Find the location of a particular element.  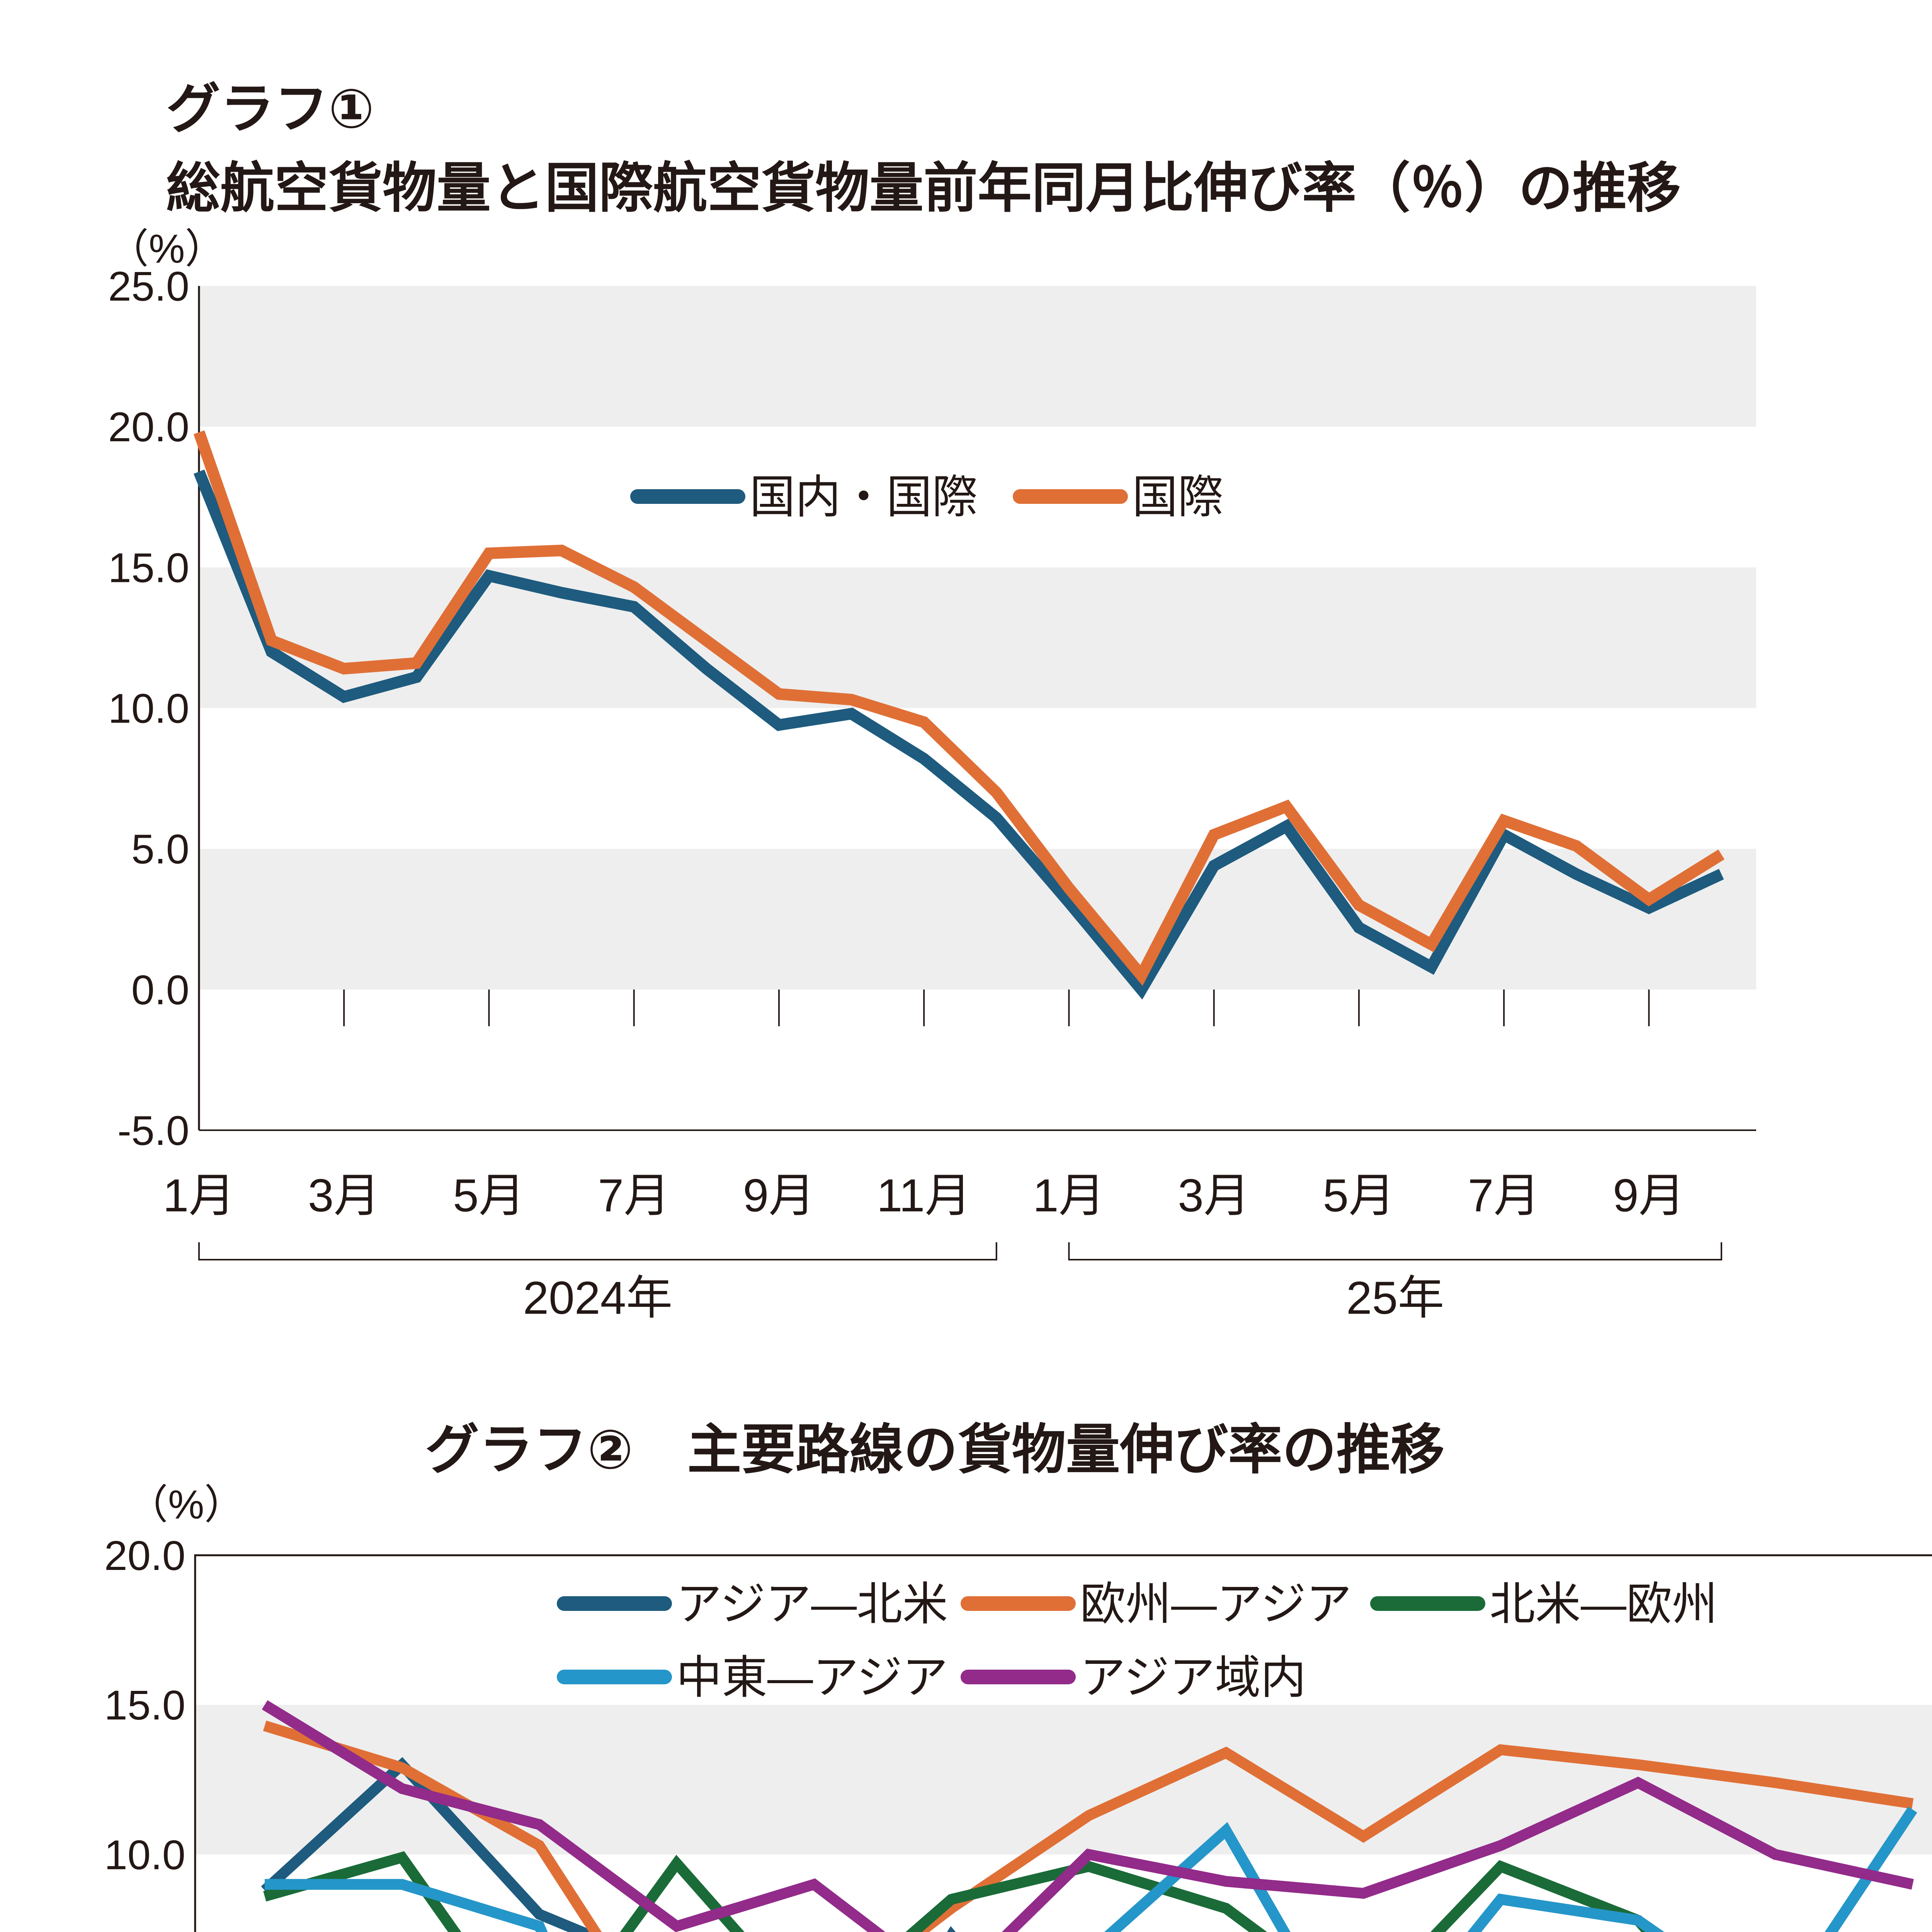

y-tick-label: 5.0 is located at coordinates (160, 849).